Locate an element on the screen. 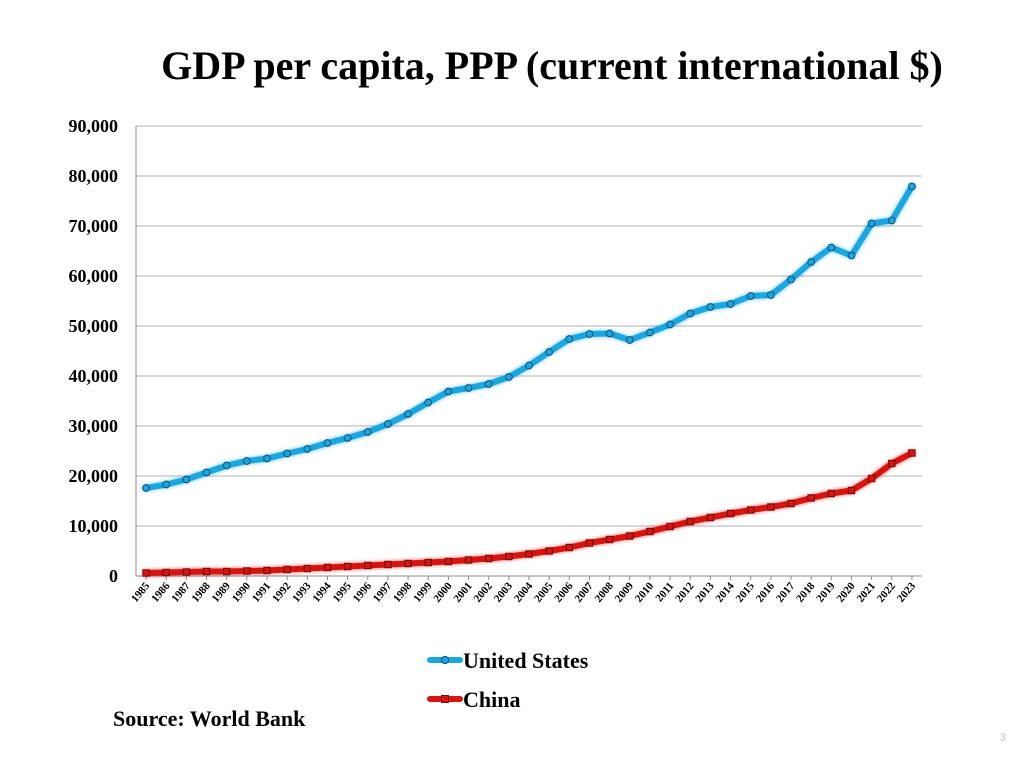  y-tick-label: 30,000 is located at coordinates (94, 426).